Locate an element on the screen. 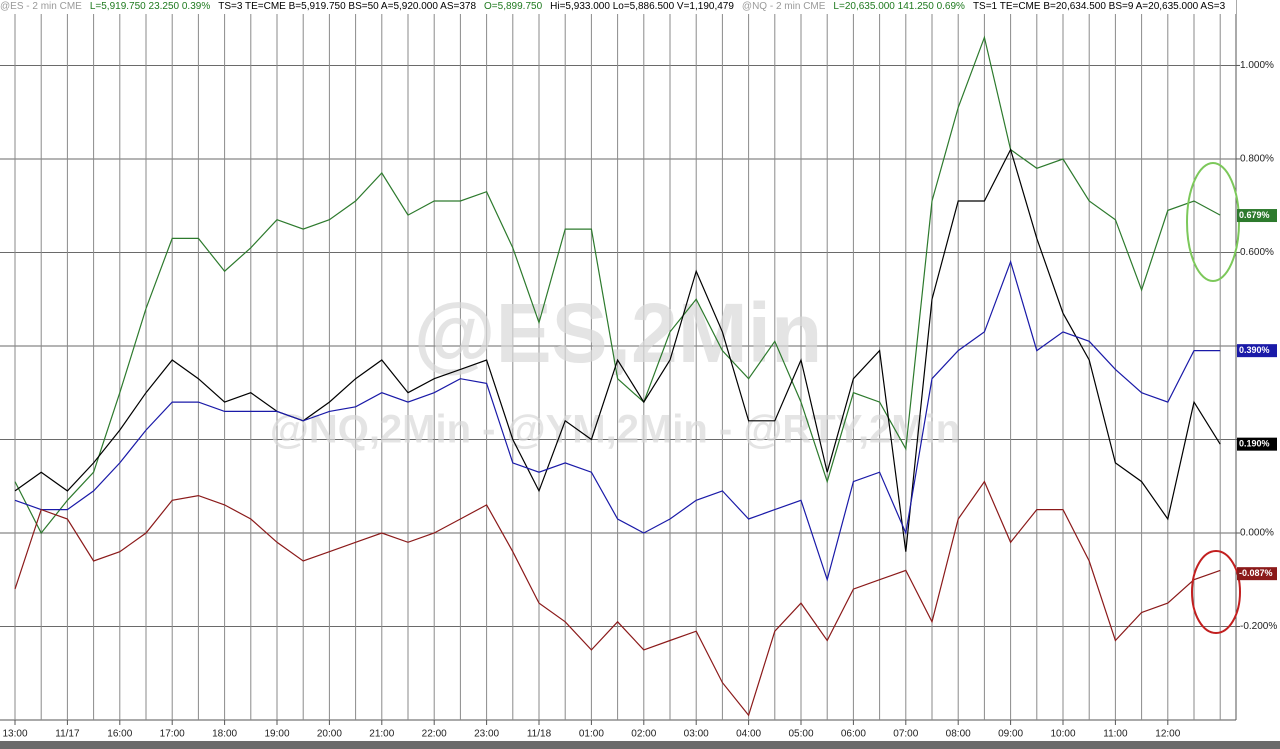 The image size is (1280, 749). last-value-label: 0.390% is located at coordinates (1254, 350).